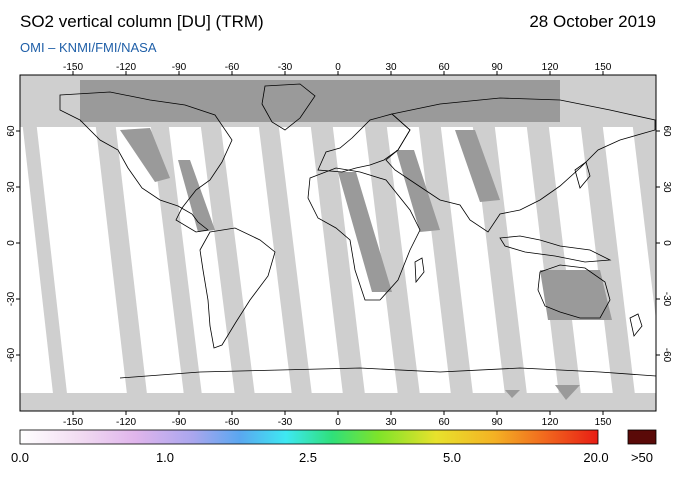 The image size is (676, 480). What do you see at coordinates (308, 457) in the screenshot?
I see `colorbar-label: 2.5` at bounding box center [308, 457].